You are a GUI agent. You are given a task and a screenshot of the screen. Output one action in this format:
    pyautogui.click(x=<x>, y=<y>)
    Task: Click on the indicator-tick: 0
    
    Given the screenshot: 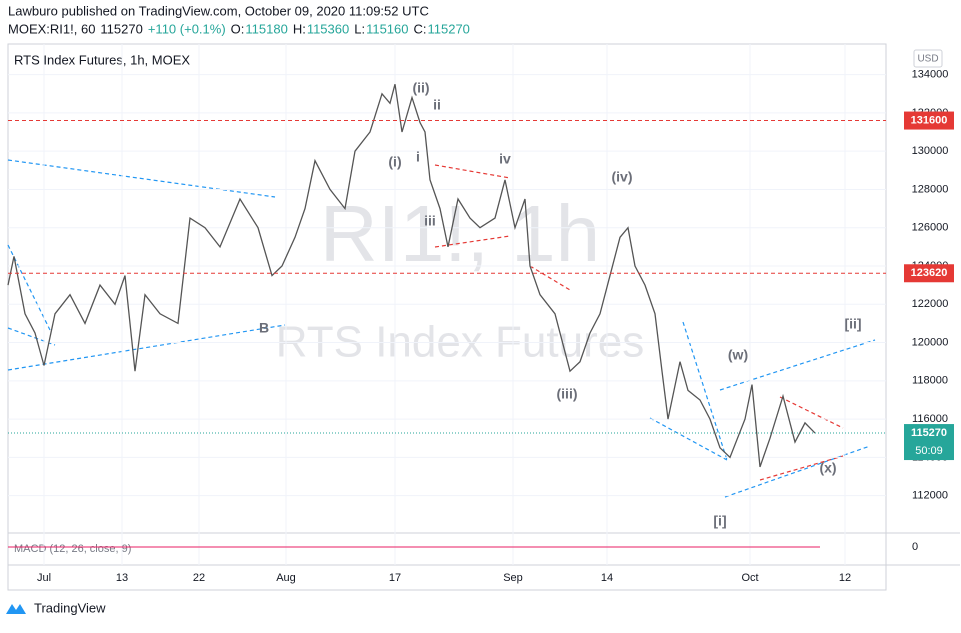 What is the action you would take?
    pyautogui.click(x=915, y=547)
    